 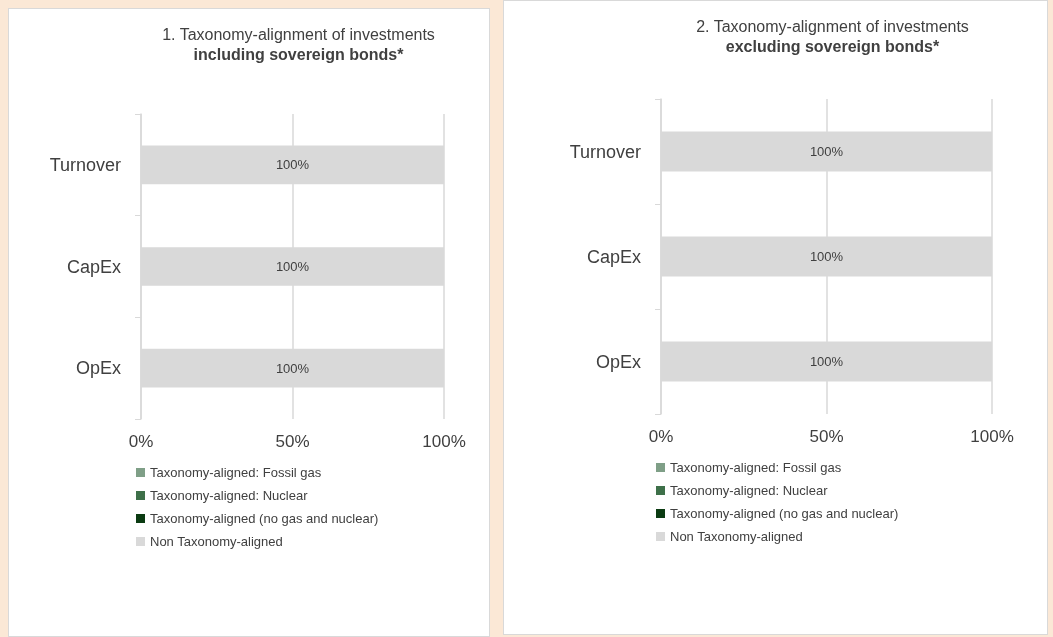 I want to click on chart-title: 1. Taxonomy-alignment of investments, so click(x=298, y=34).